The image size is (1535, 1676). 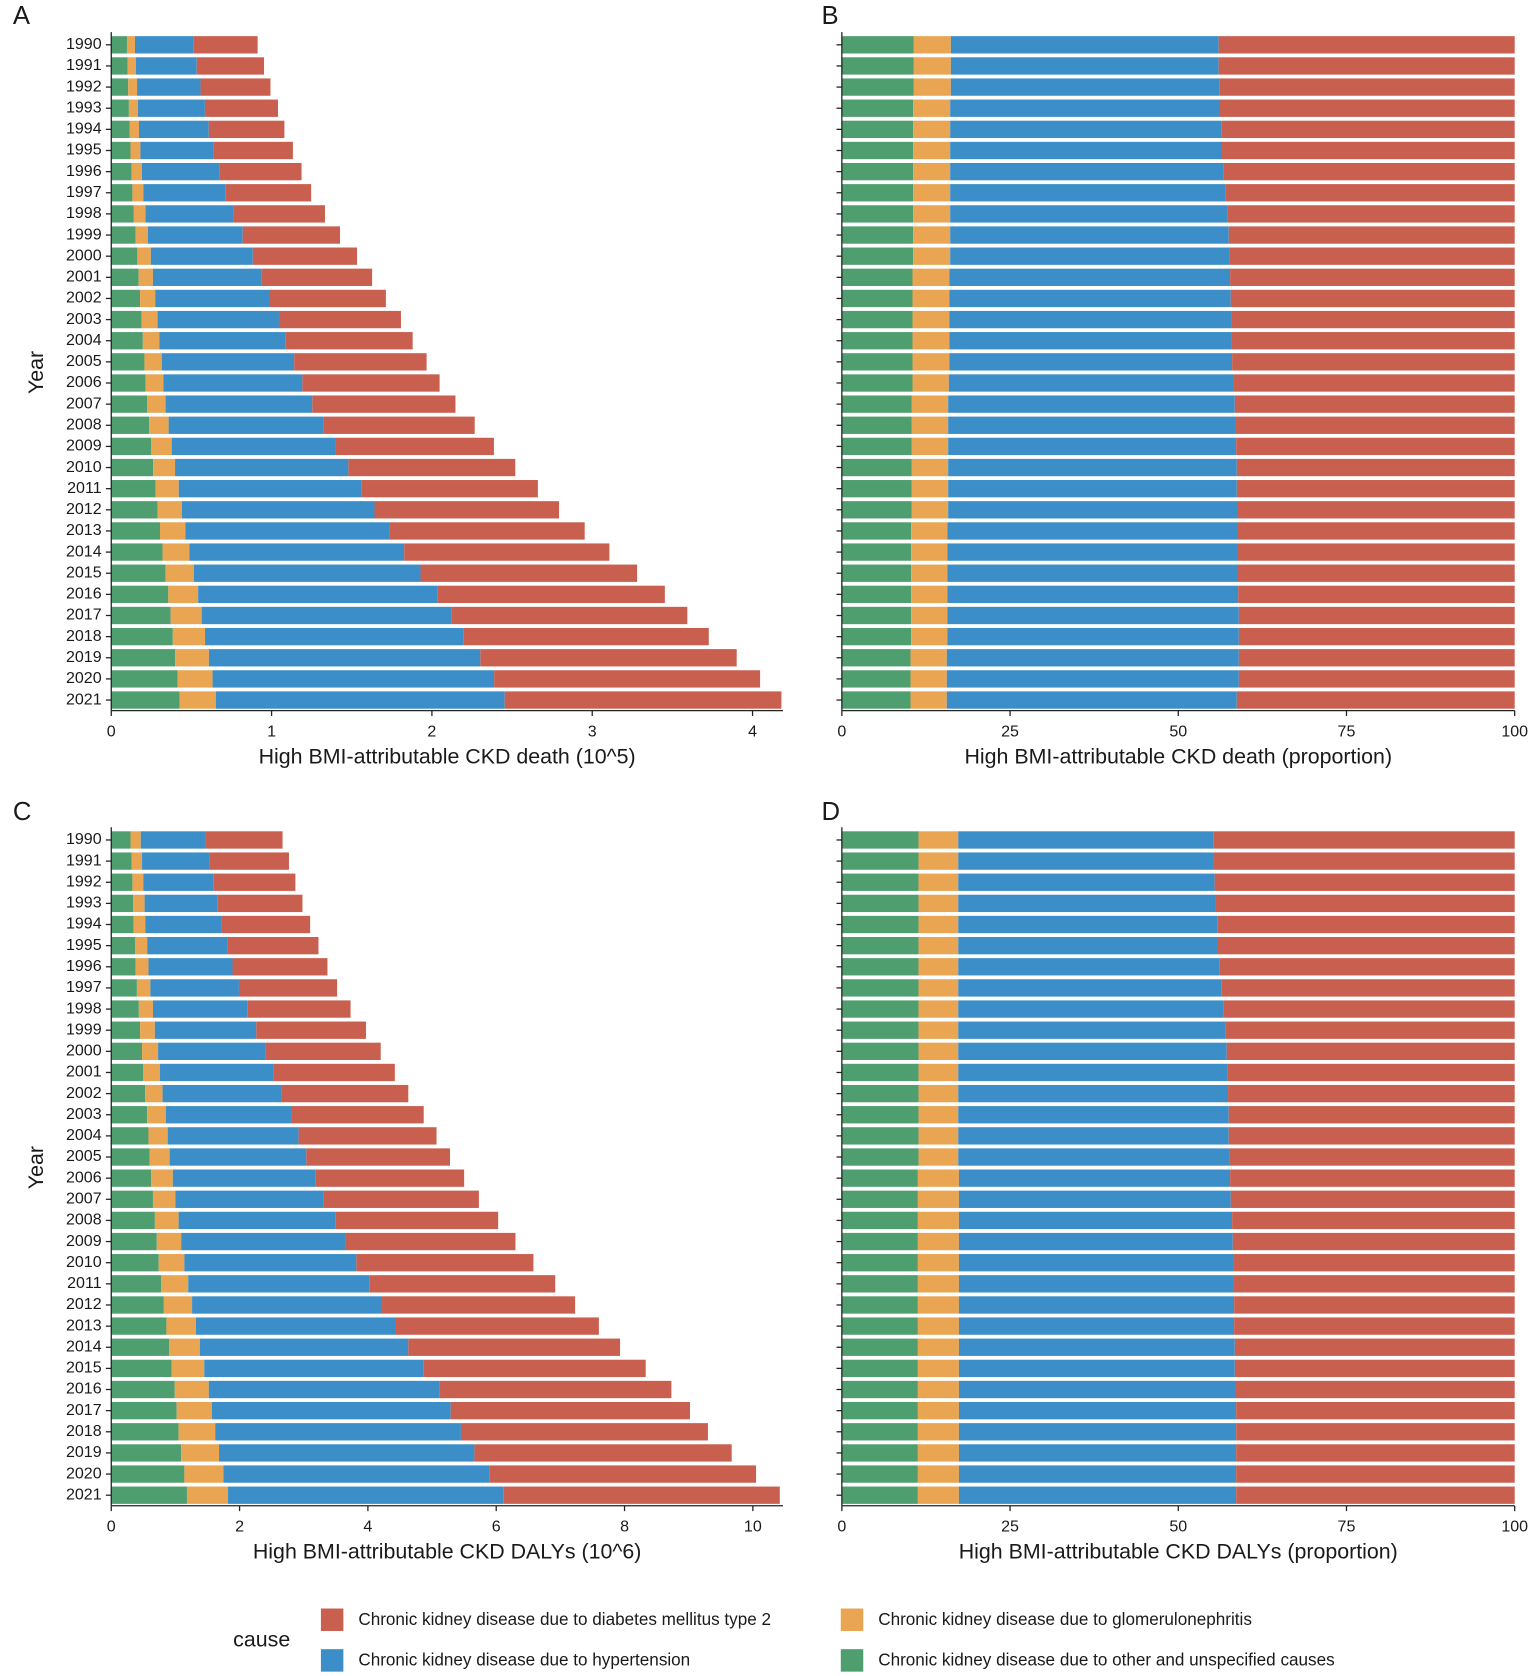 I want to click on y-tick-label: 2003, so click(x=84, y=319).